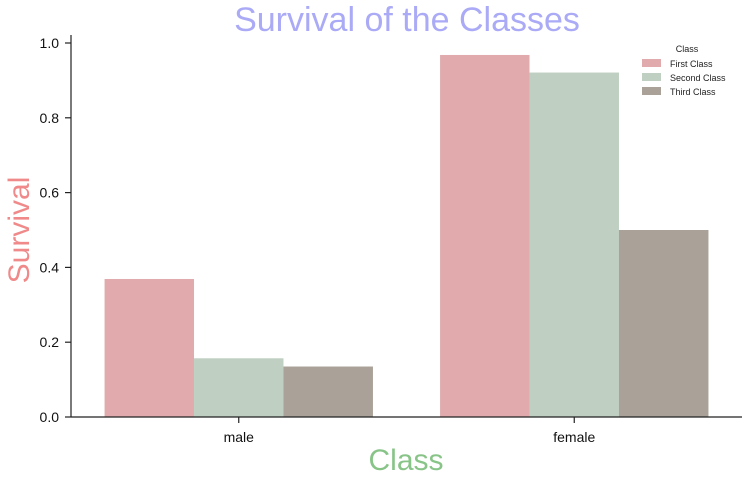 This screenshot has width=754, height=483. What do you see at coordinates (407, 20) in the screenshot?
I see `chart-title: Survival of the Classes` at bounding box center [407, 20].